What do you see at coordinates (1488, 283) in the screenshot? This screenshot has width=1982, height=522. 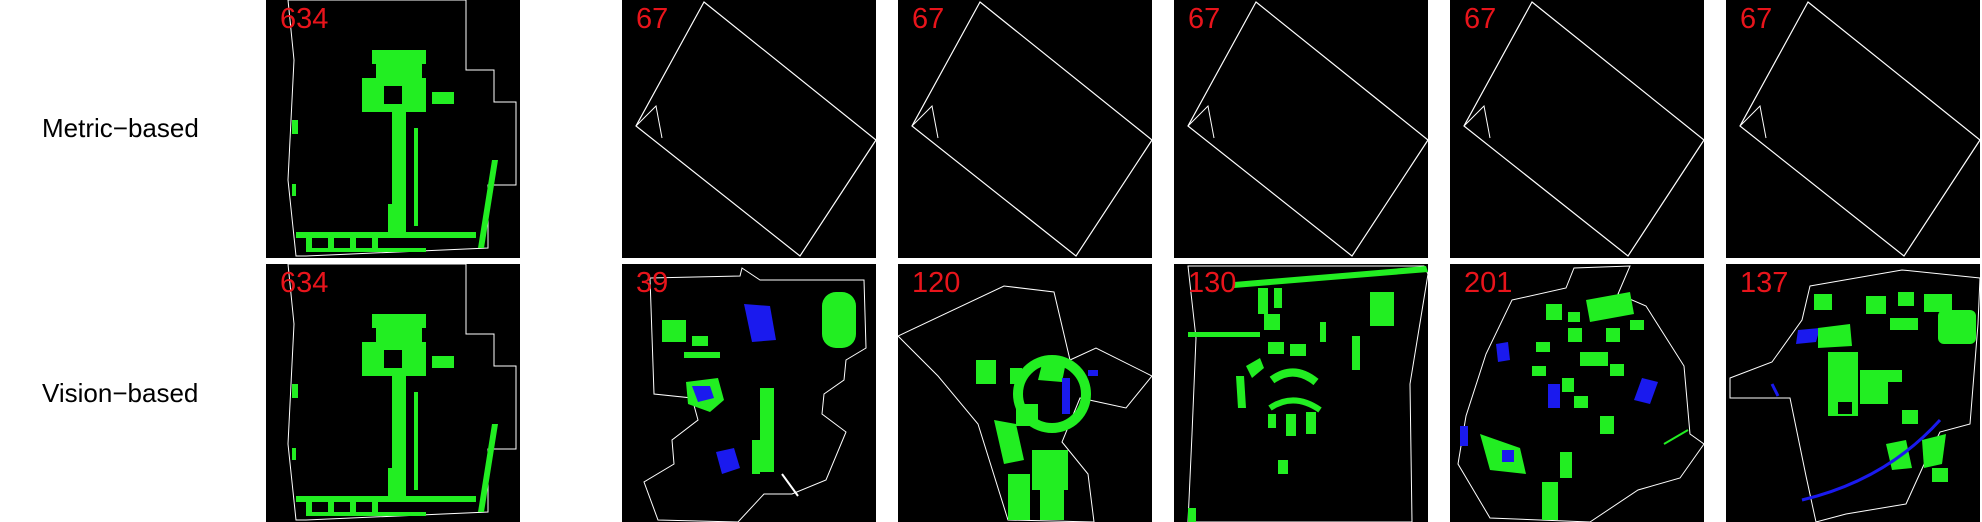 I see `tile-id-label: 201` at bounding box center [1488, 283].